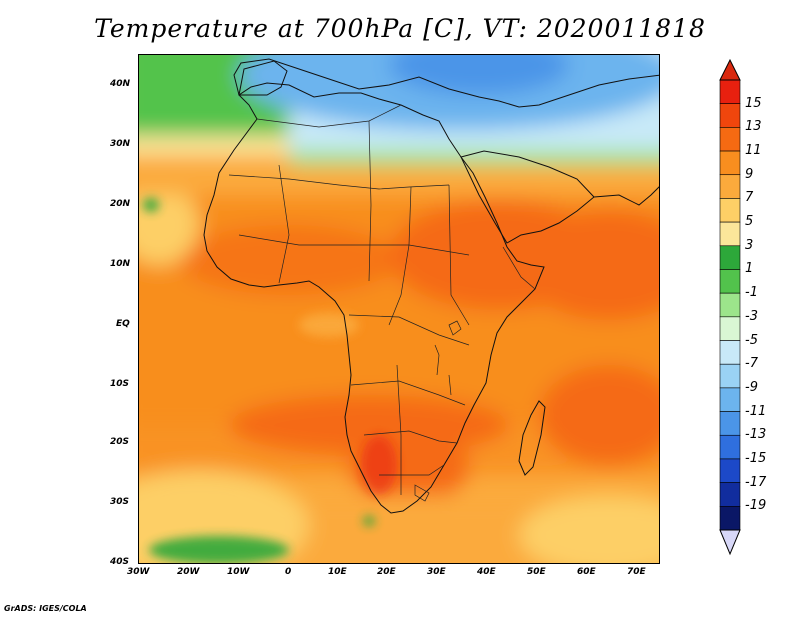 The image size is (800, 618). What do you see at coordinates (753, 127) in the screenshot?
I see `colorbar-label: 13` at bounding box center [753, 127].